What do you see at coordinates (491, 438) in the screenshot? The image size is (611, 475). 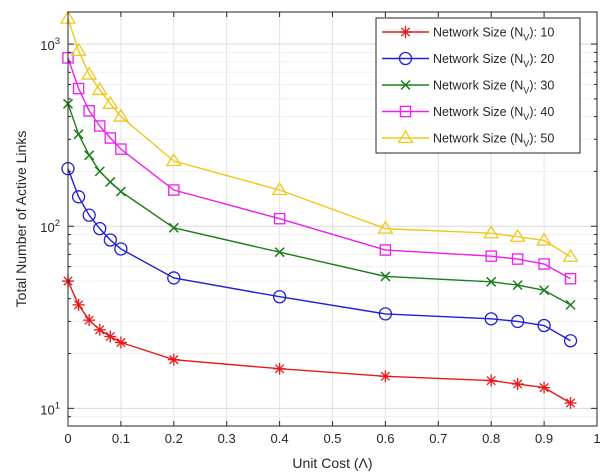 I see `x-tick-label: 0.8` at bounding box center [491, 438].